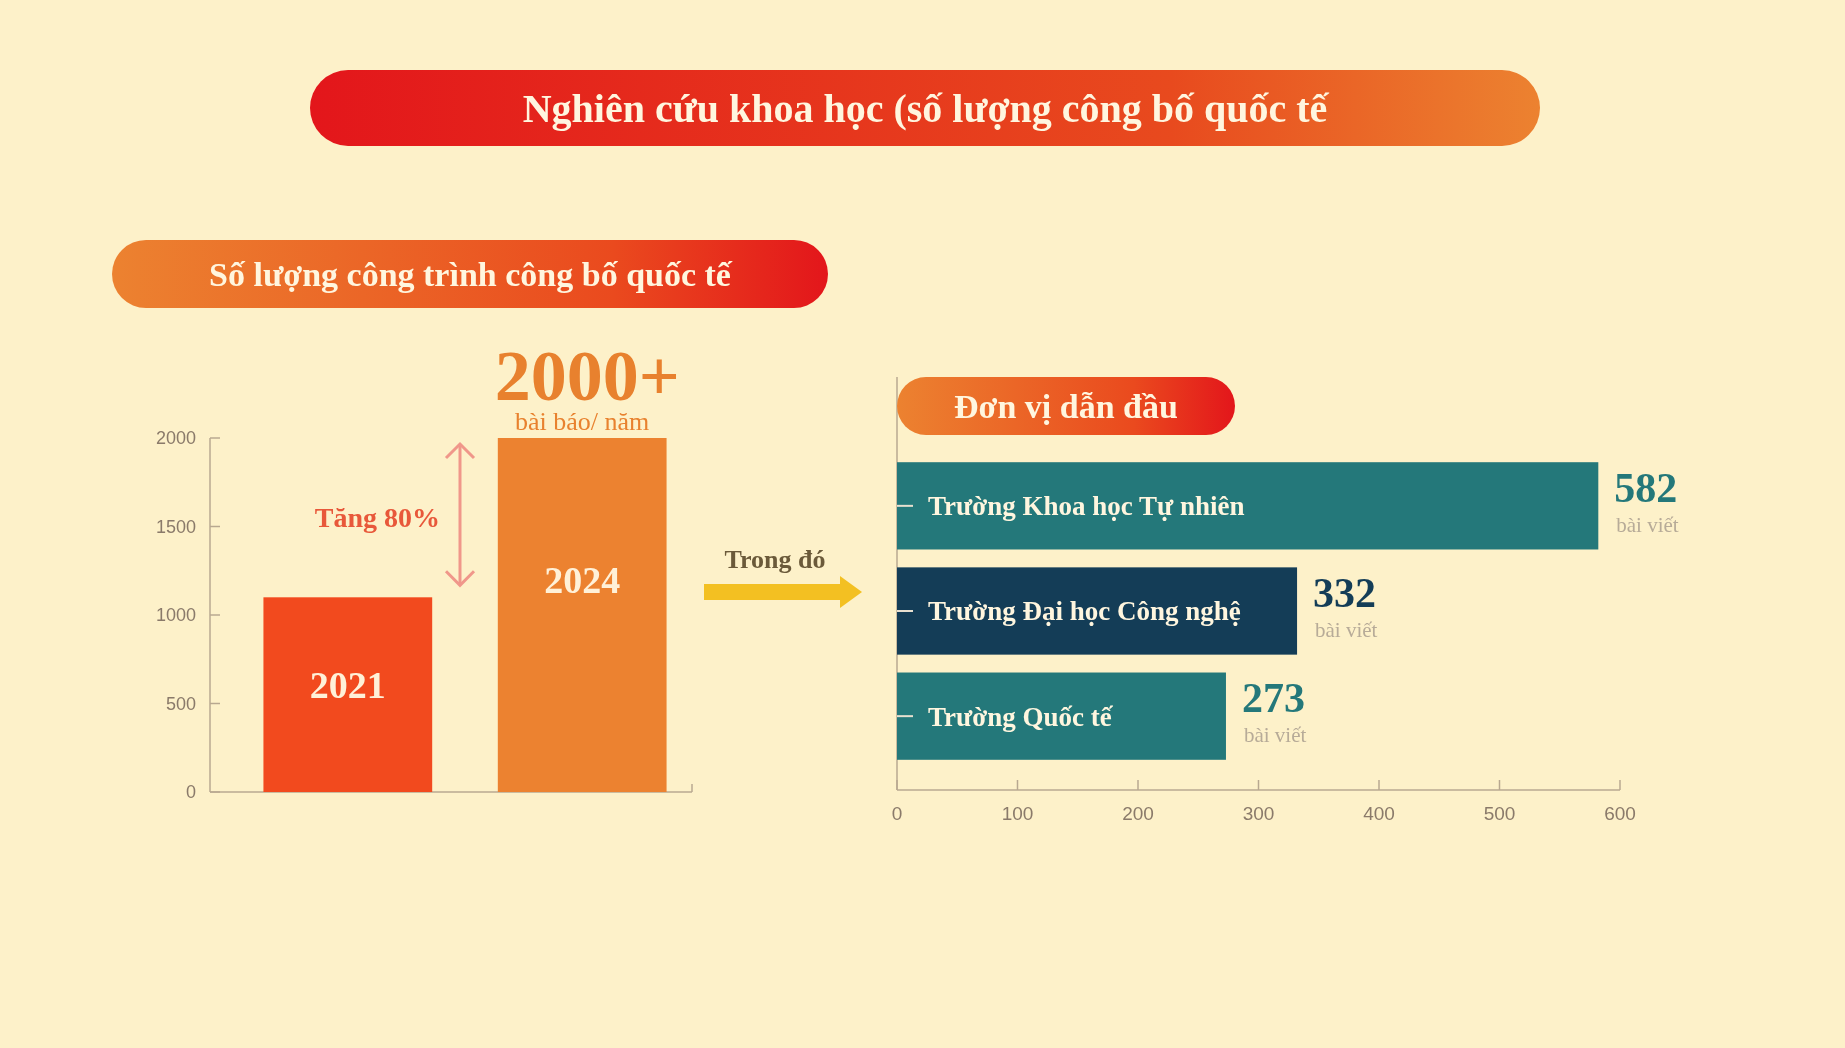  What do you see at coordinates (1646, 487) in the screenshot?
I see `data-label: 582` at bounding box center [1646, 487].